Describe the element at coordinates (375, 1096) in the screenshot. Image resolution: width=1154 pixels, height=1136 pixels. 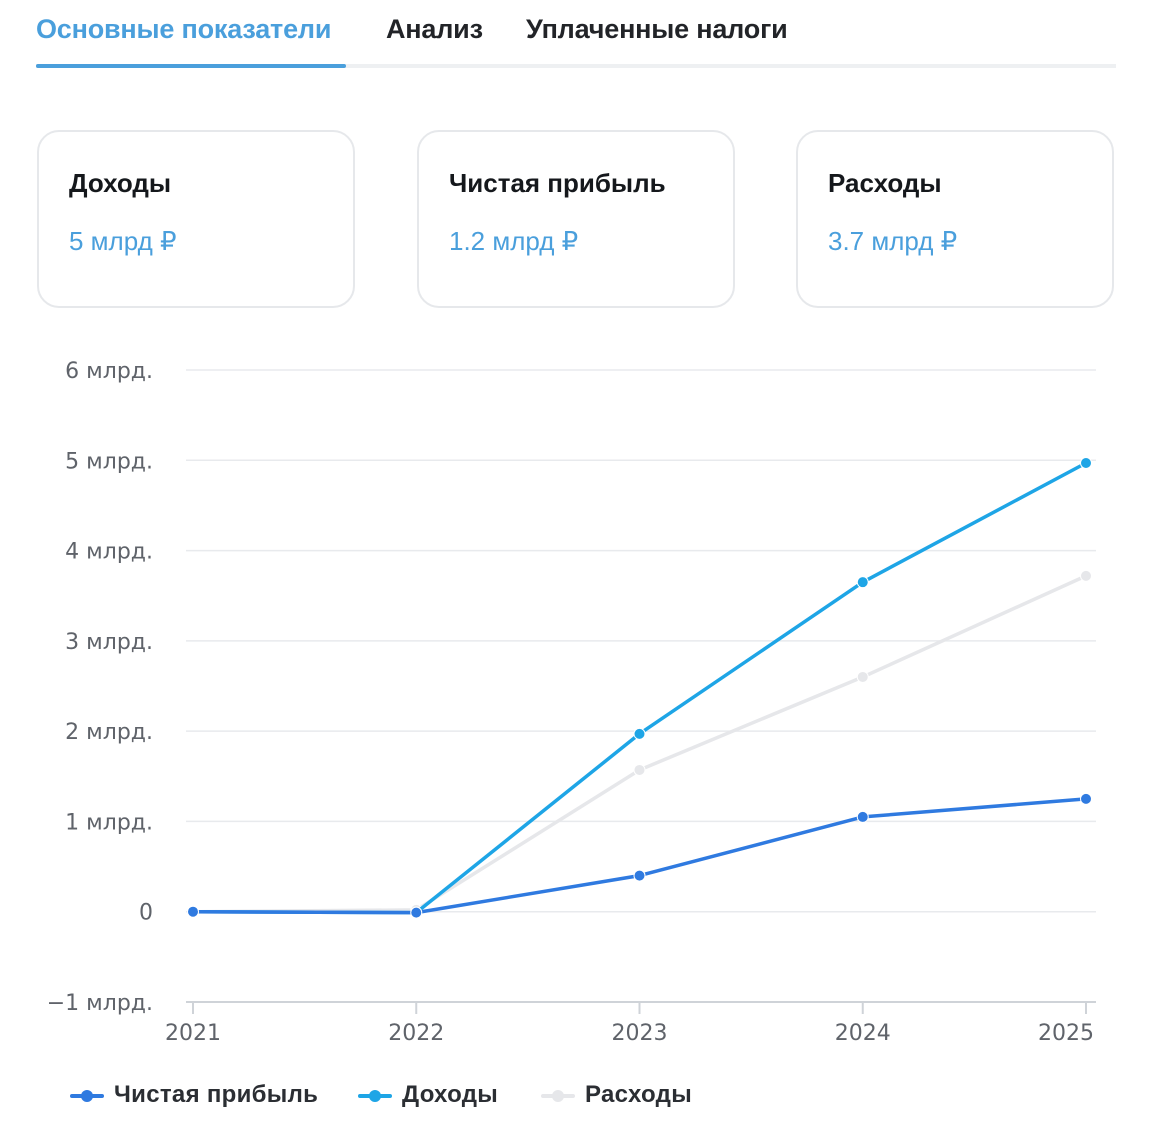
I see `legend-dot-income` at that location.